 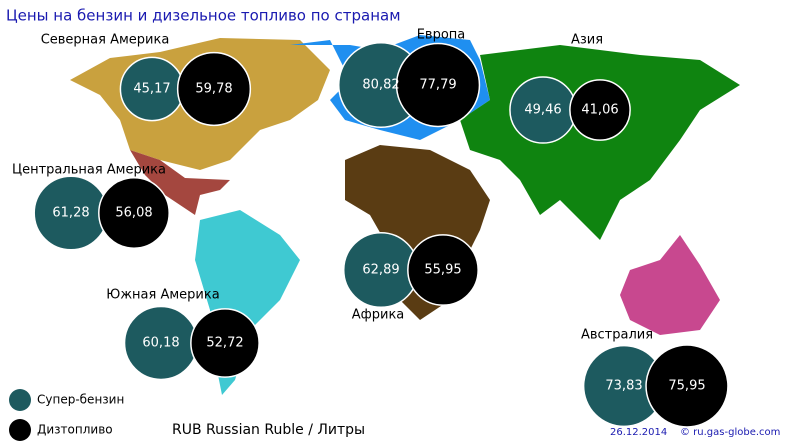 What do you see at coordinates (638, 432) in the screenshot?
I see `date: 26.12.2014` at bounding box center [638, 432].